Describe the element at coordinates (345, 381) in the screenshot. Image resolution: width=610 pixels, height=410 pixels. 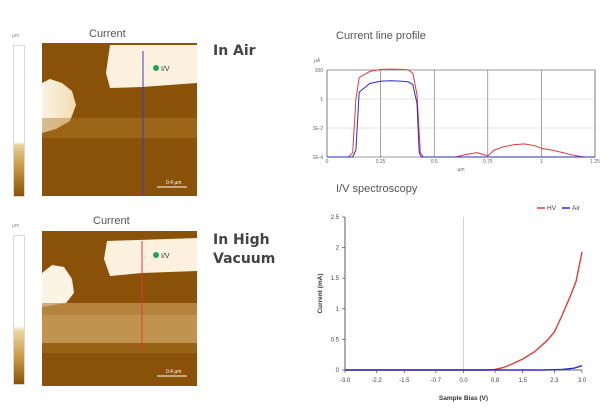
I see `x-tick-label: -3.0` at that location.